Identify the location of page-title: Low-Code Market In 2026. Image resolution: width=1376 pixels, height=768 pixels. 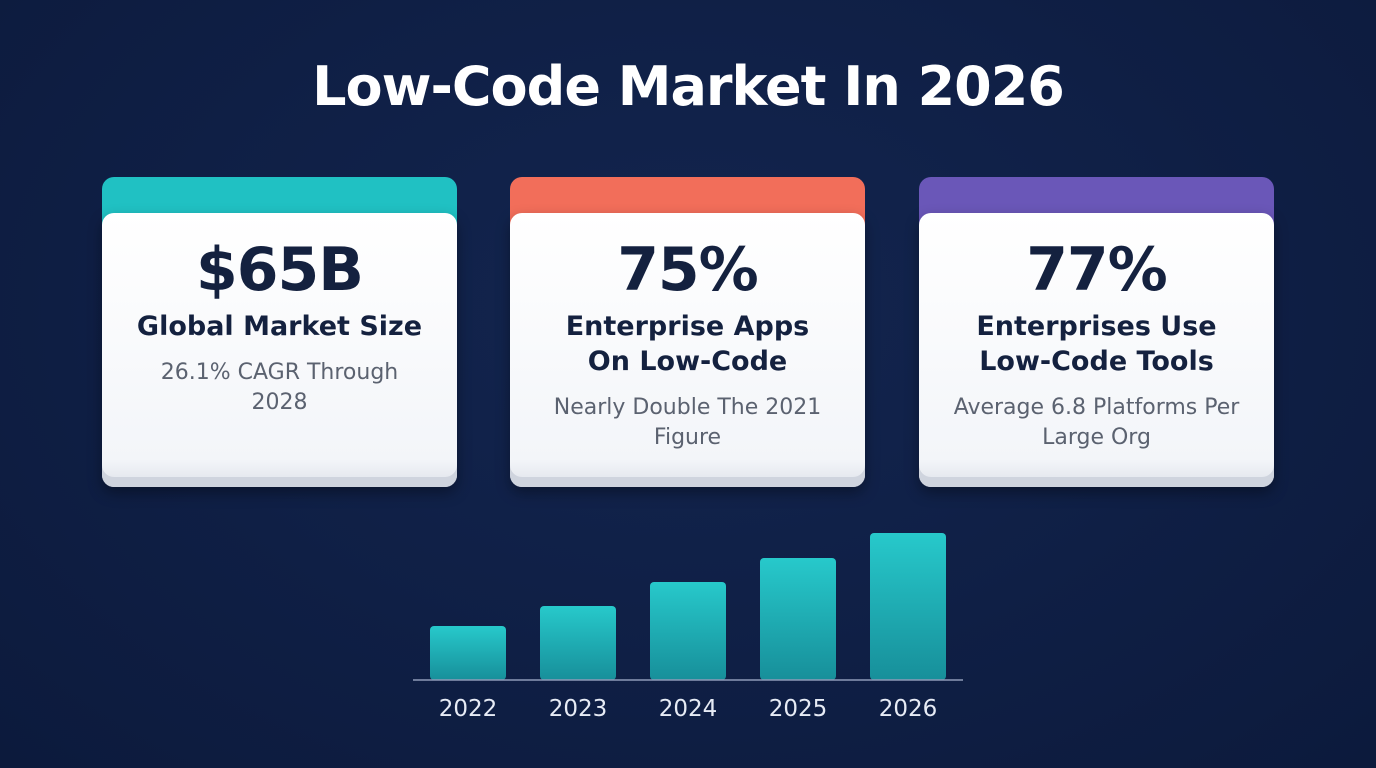
(688, 86).